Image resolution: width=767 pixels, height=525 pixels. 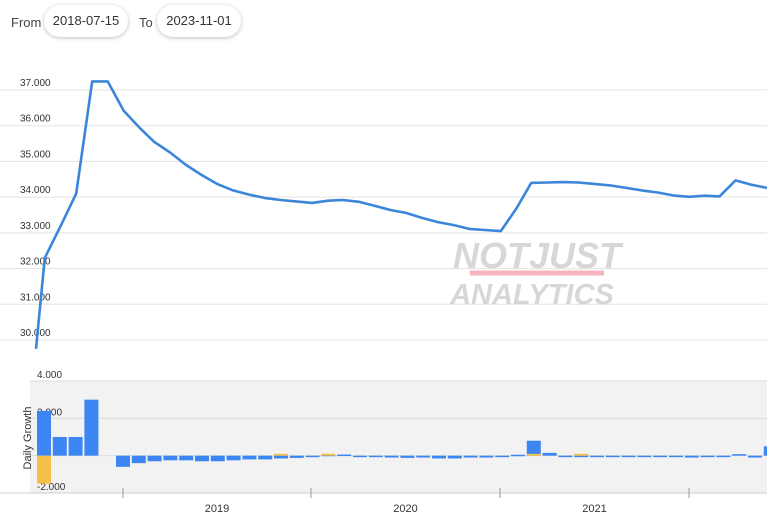 I want to click on upper-y-tick-label: 33.000, so click(x=35, y=226).